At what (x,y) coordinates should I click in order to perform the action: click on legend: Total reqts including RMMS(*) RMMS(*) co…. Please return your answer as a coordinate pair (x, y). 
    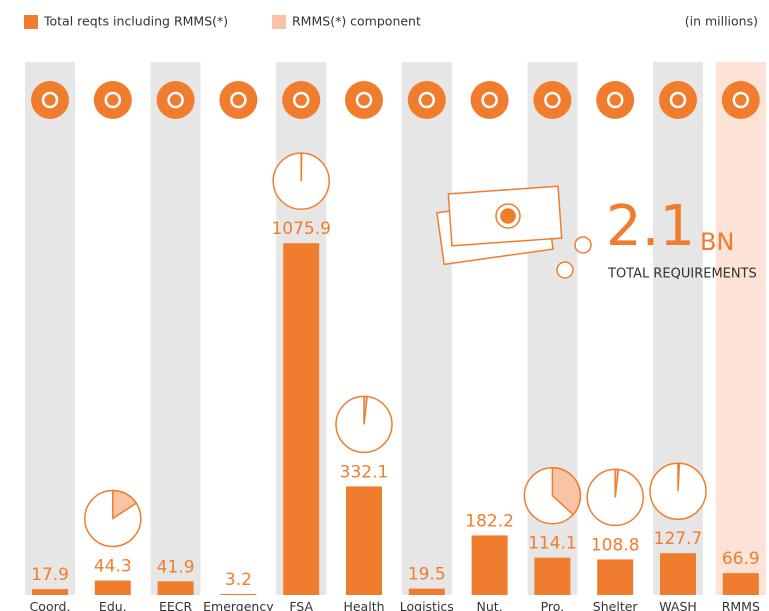
    Looking at the image, I should click on (391, 21).